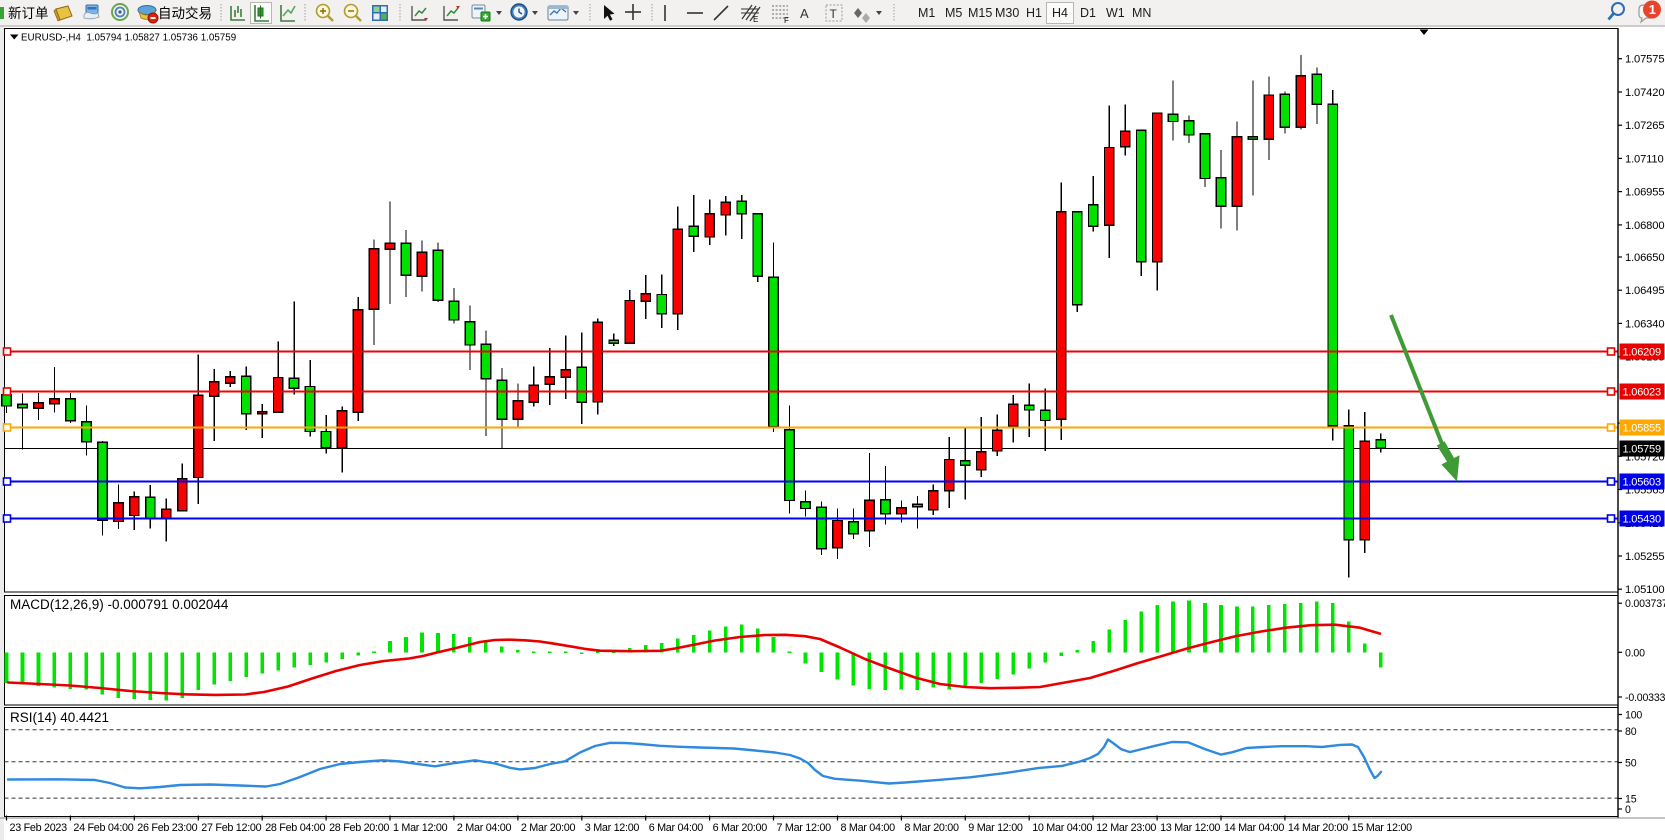  Describe the element at coordinates (119, 604) in the screenshot. I see `svg-text:MACD(12,26,9) -0.000791 0.0020: MACD(12,26,9) -0.000791 0.002044` at that location.